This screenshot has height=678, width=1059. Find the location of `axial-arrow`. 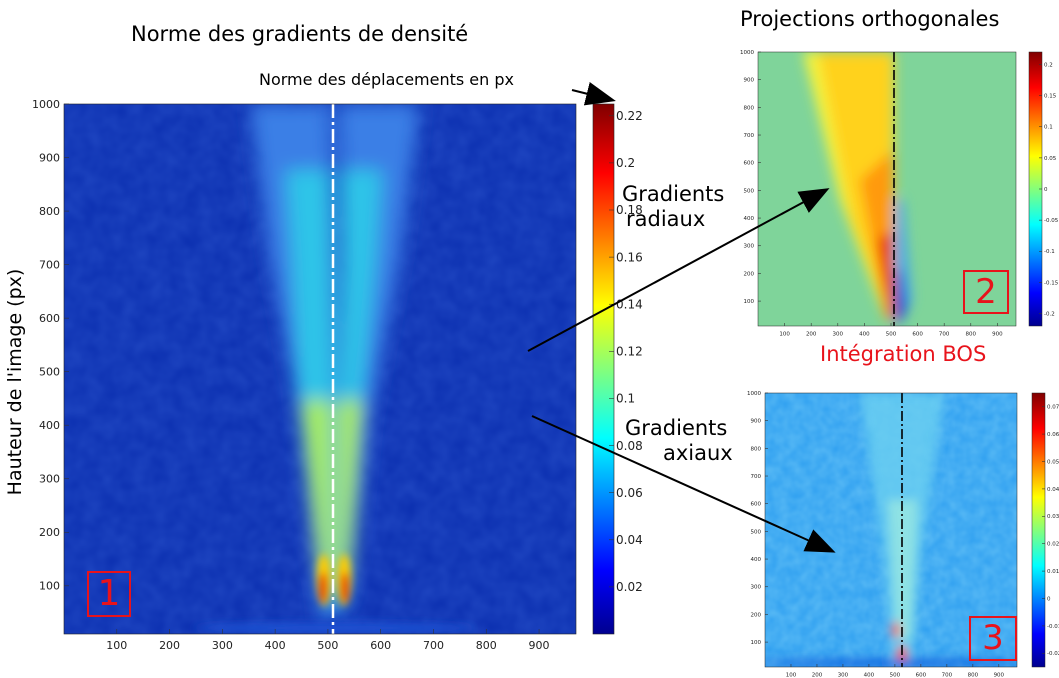

axial-arrow is located at coordinates (683, 484).